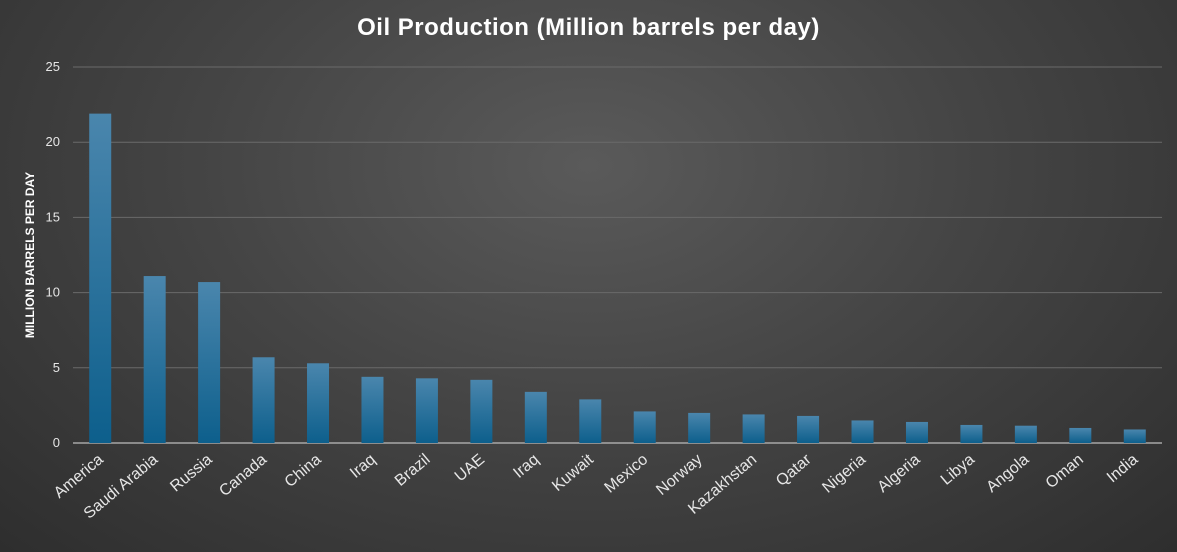 The height and width of the screenshot is (552, 1177). Describe the element at coordinates (958, 470) in the screenshot. I see `x-tick-label: Libya` at that location.